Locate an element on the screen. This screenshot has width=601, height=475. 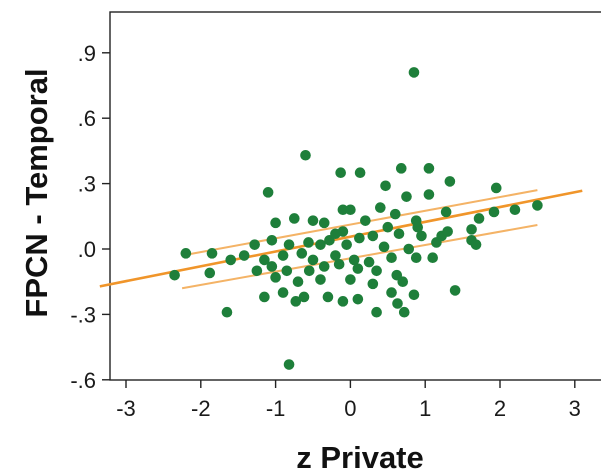
y-tick-label: .6 is located at coordinates (87, 118).